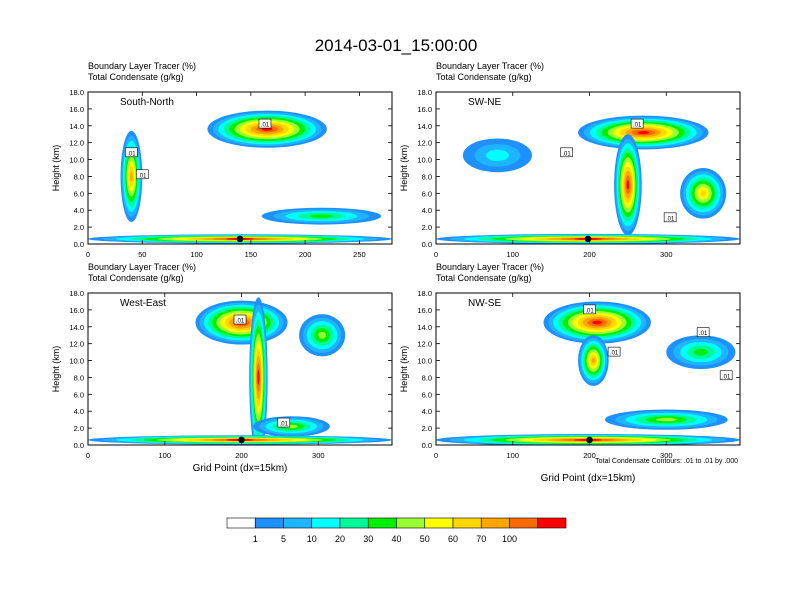 Image resolution: width=792 pixels, height=612 pixels. I want to click on x-axis-label: Grid Point (dx=15km), so click(588, 478).